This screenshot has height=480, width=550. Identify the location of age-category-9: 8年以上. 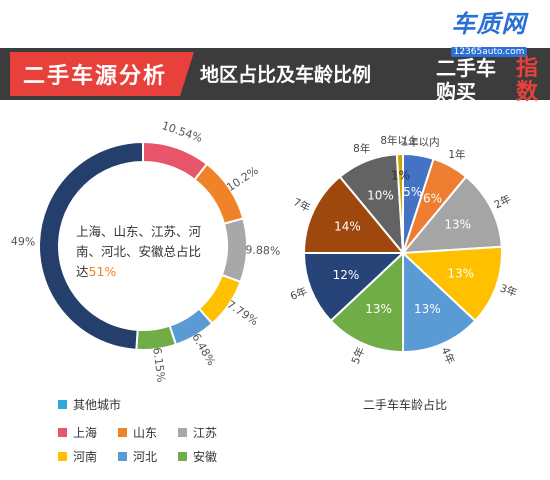
(399, 140).